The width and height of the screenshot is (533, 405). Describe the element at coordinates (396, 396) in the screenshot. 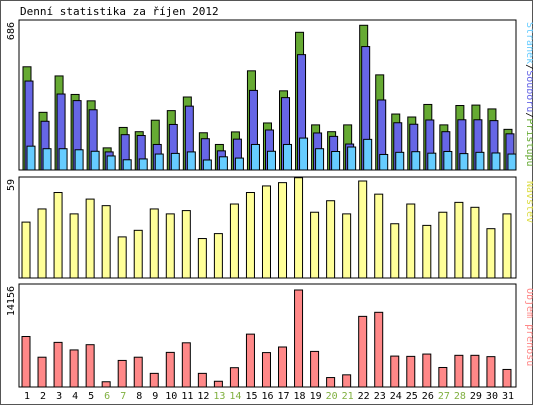

I see `day-label: 24` at that location.